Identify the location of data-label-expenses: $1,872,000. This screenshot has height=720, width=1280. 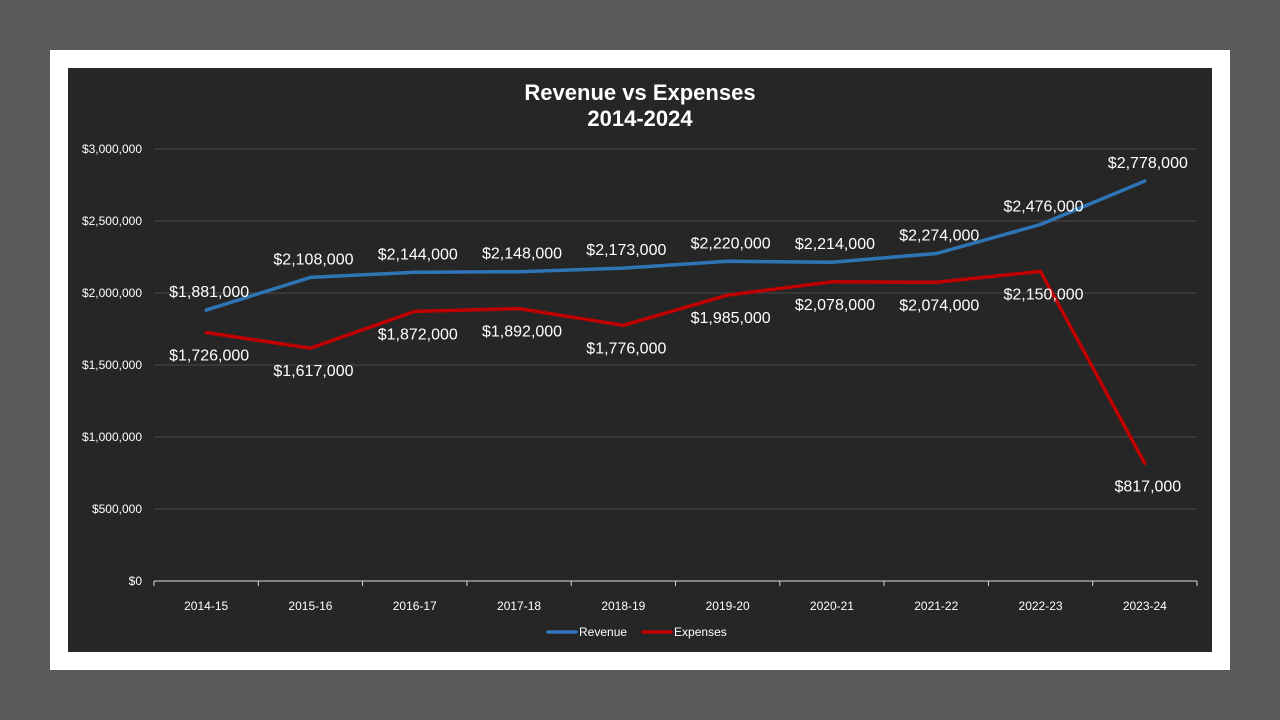
(418, 334).